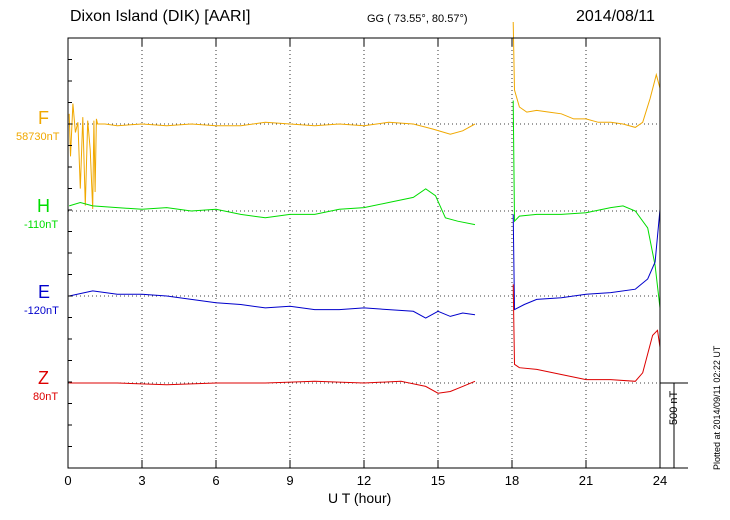 The height and width of the screenshot is (520, 730). Describe the element at coordinates (43, 118) in the screenshot. I see `series-label-f: F` at that location.